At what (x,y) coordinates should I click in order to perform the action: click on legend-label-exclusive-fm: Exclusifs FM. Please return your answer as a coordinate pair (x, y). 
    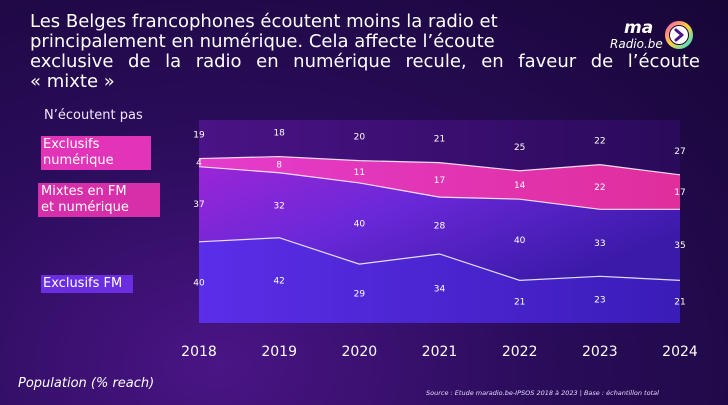
    Looking at the image, I should click on (87, 284).